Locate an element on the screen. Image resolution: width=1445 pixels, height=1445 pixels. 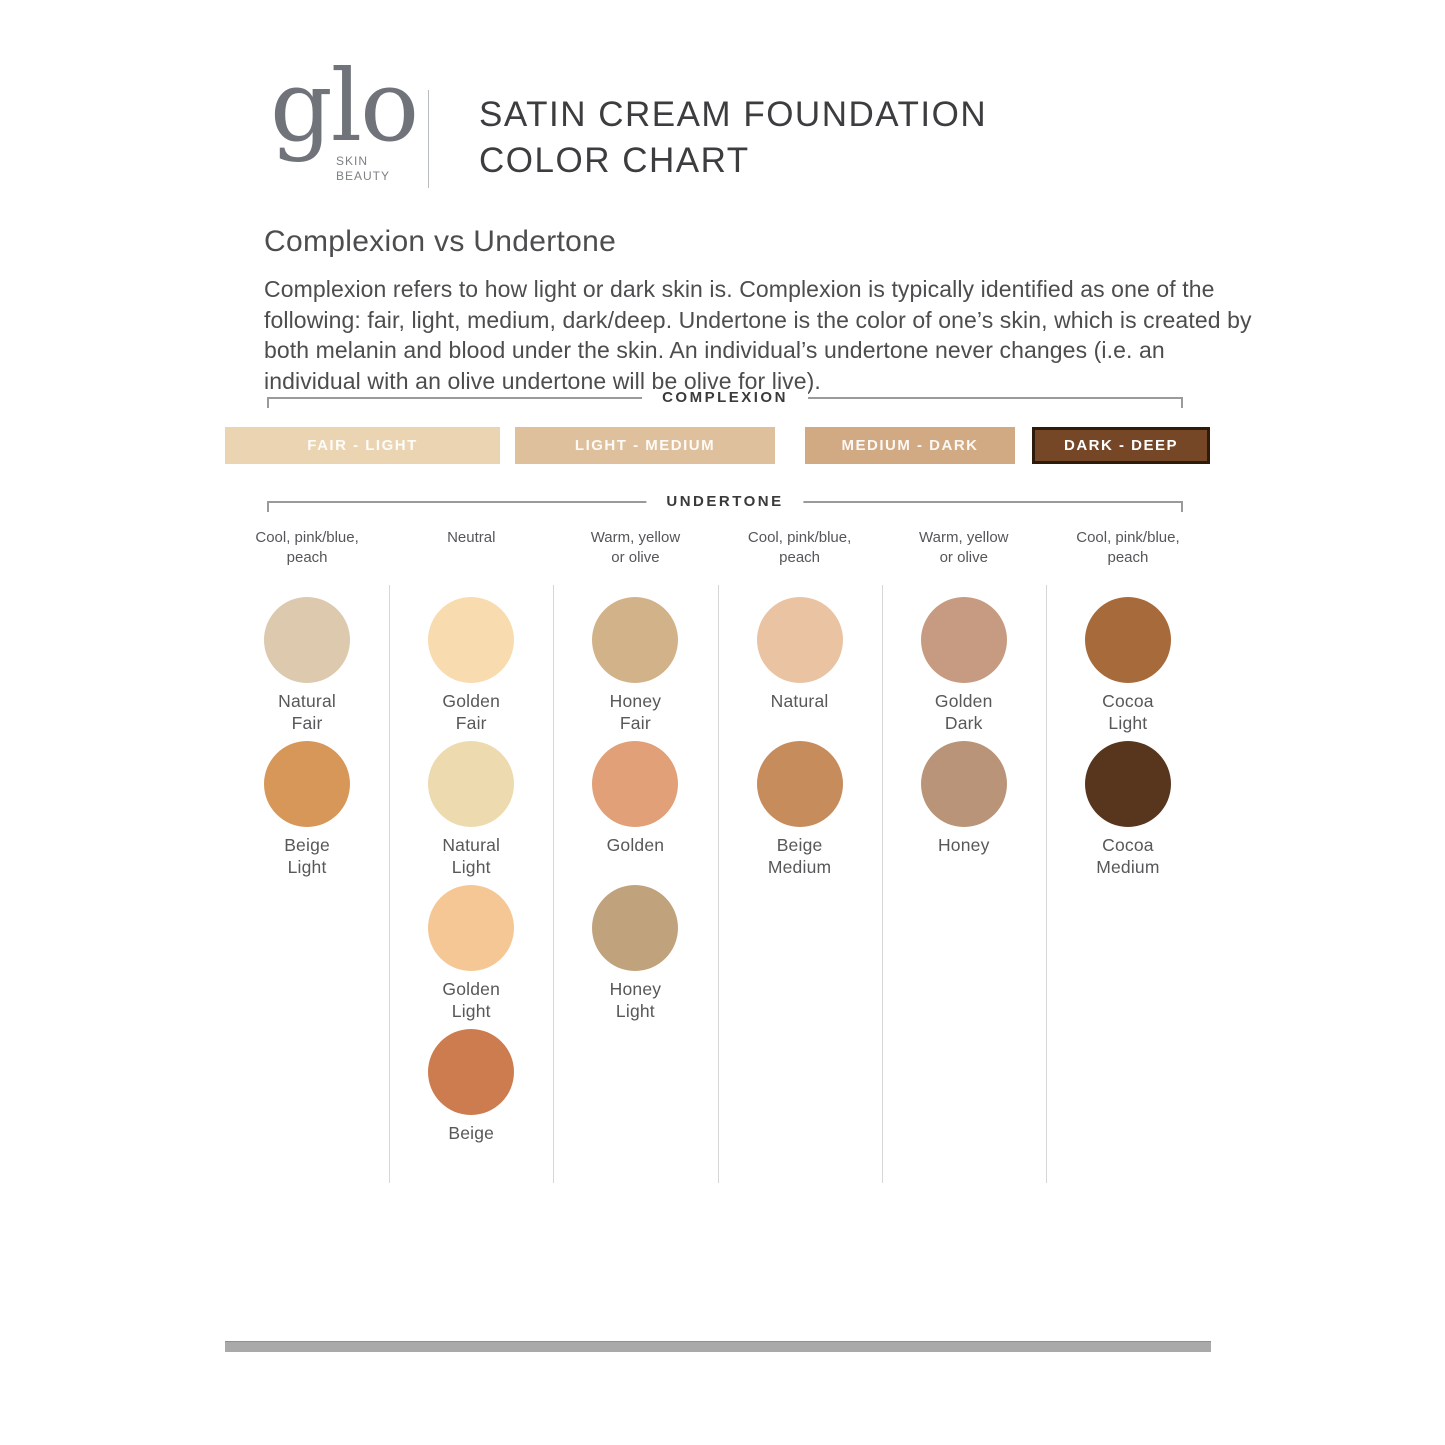
swatch-golden-dark: Golden Dark is located at coordinates (964, 659).